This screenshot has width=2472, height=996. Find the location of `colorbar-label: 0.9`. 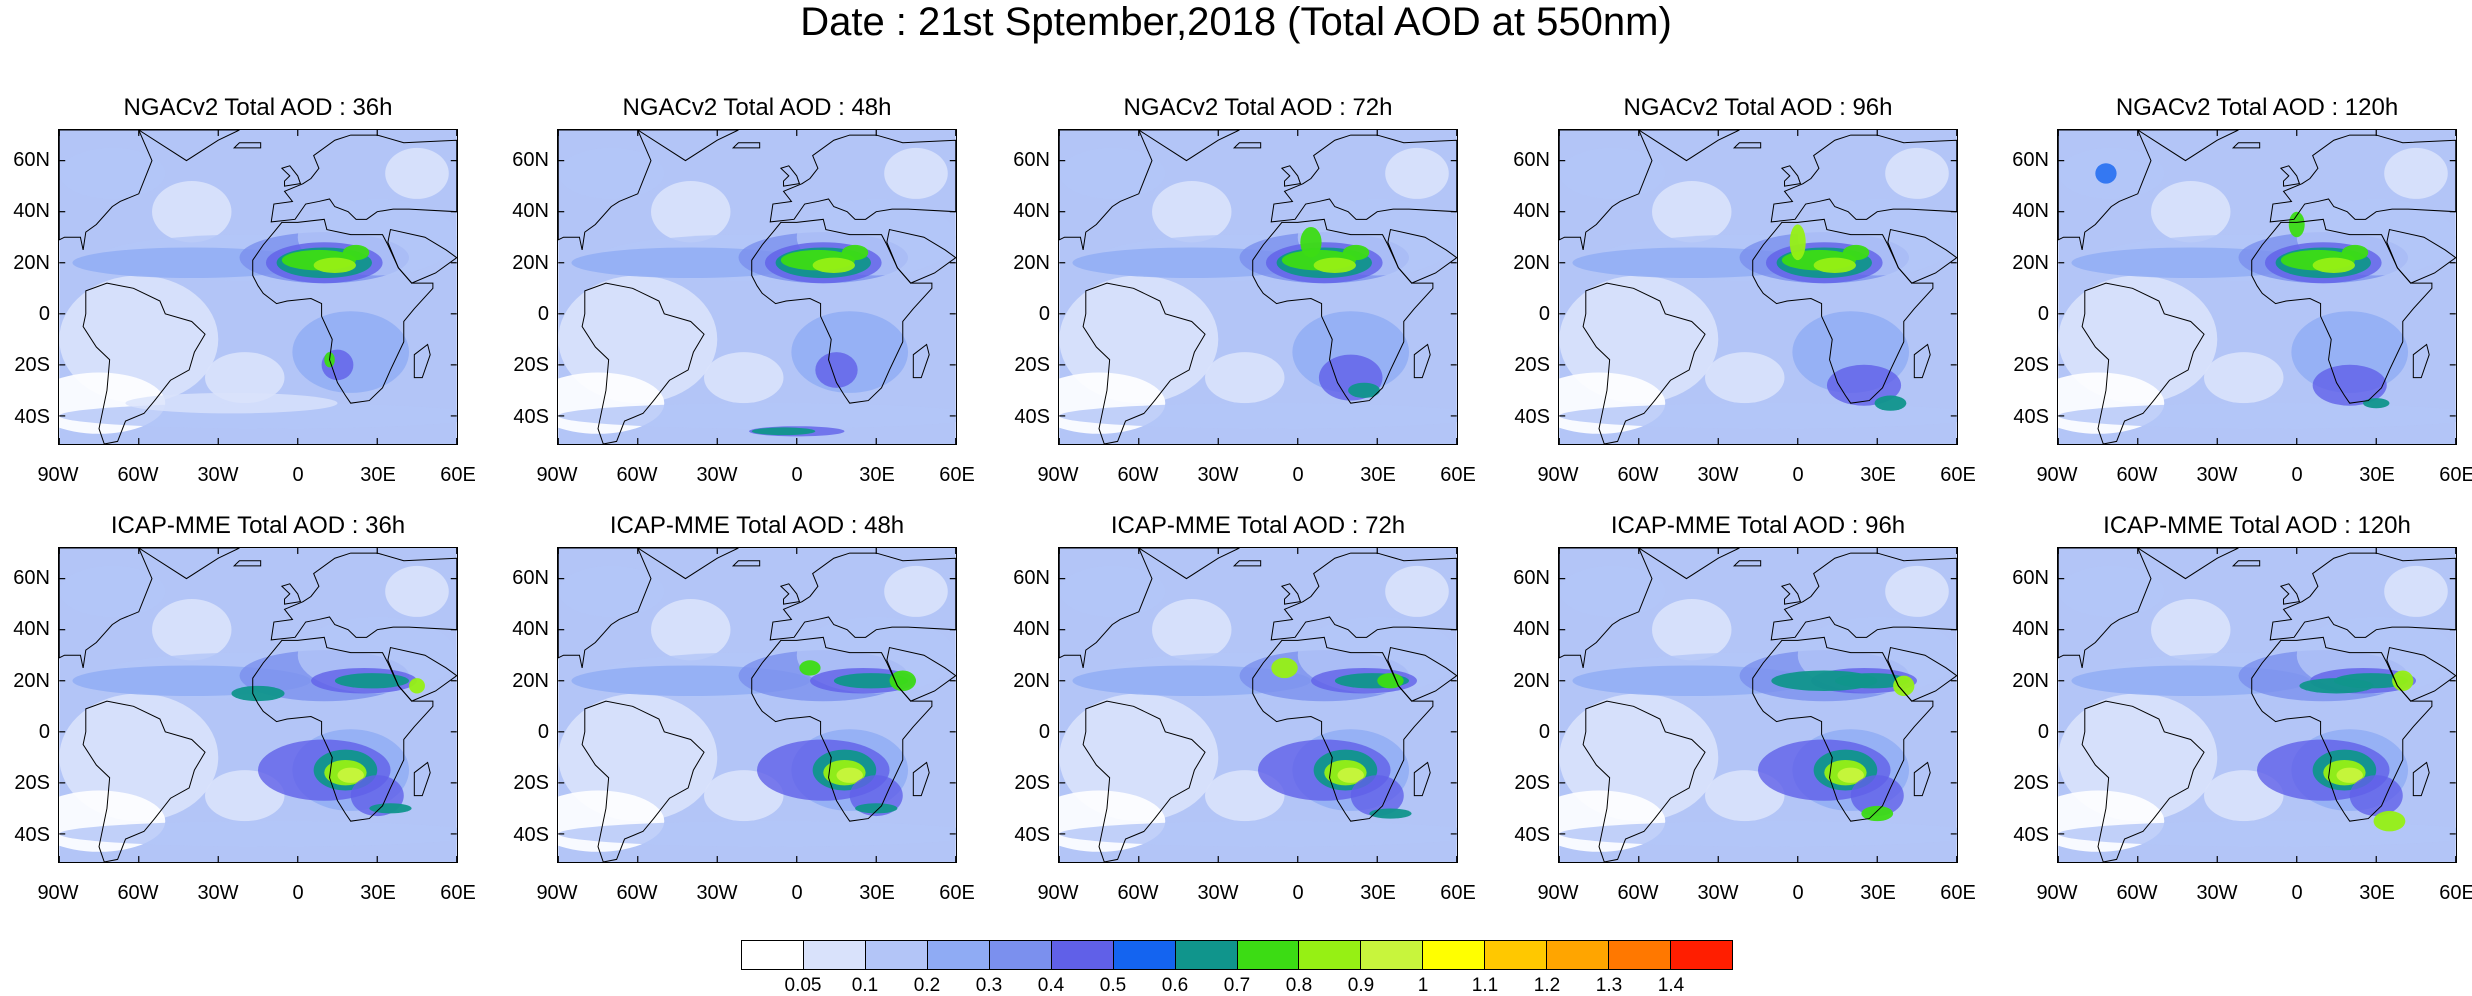

colorbar-label: 0.9 is located at coordinates (1361, 985).